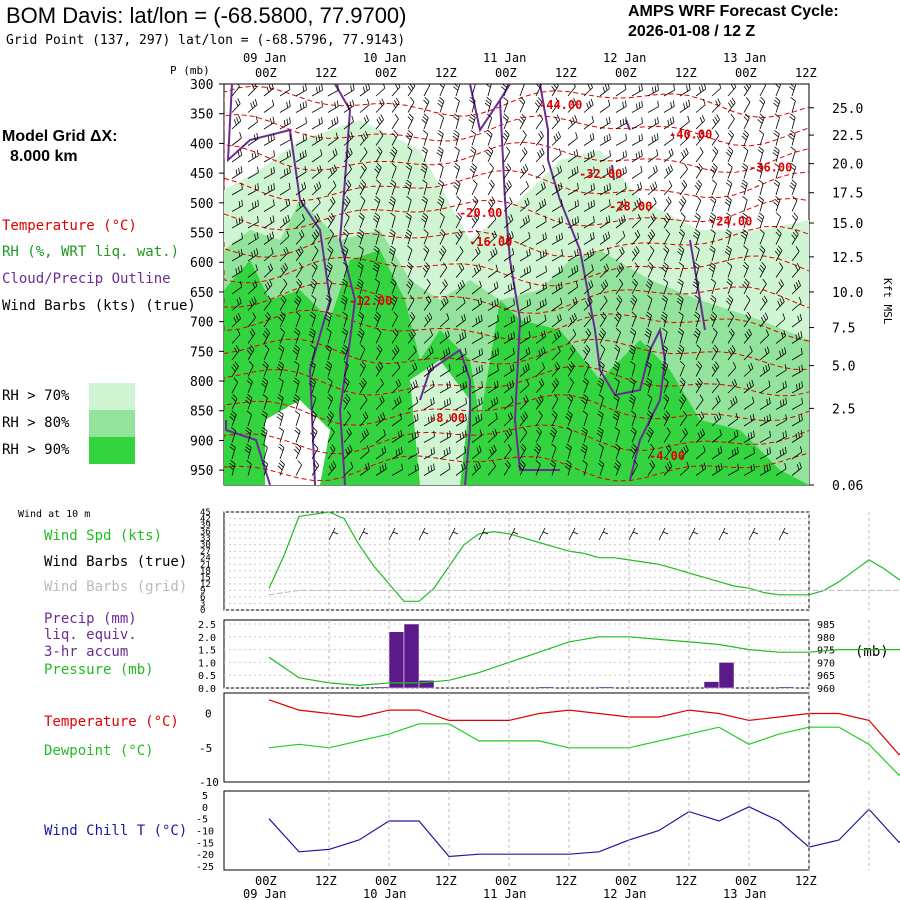 The width and height of the screenshot is (900, 900). I want to click on precip-tick-label: 0.0, so click(207, 689).